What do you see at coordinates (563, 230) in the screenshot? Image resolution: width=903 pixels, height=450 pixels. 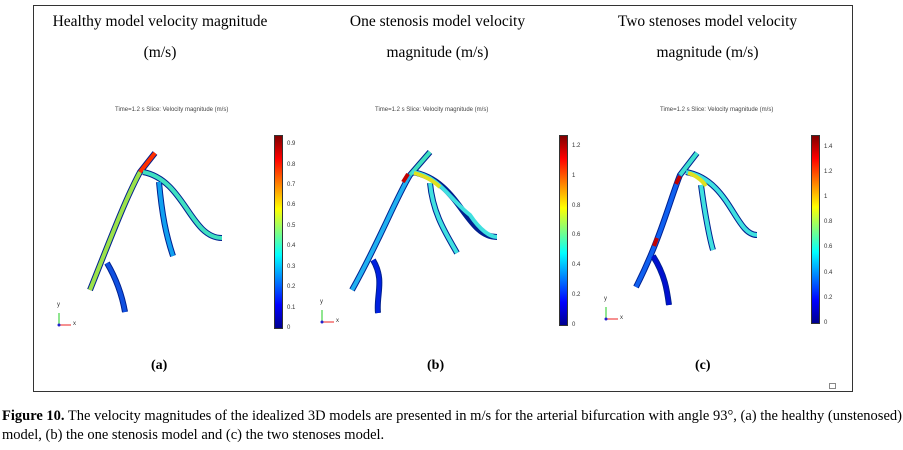 I see `panel-b-colorbar` at bounding box center [563, 230].